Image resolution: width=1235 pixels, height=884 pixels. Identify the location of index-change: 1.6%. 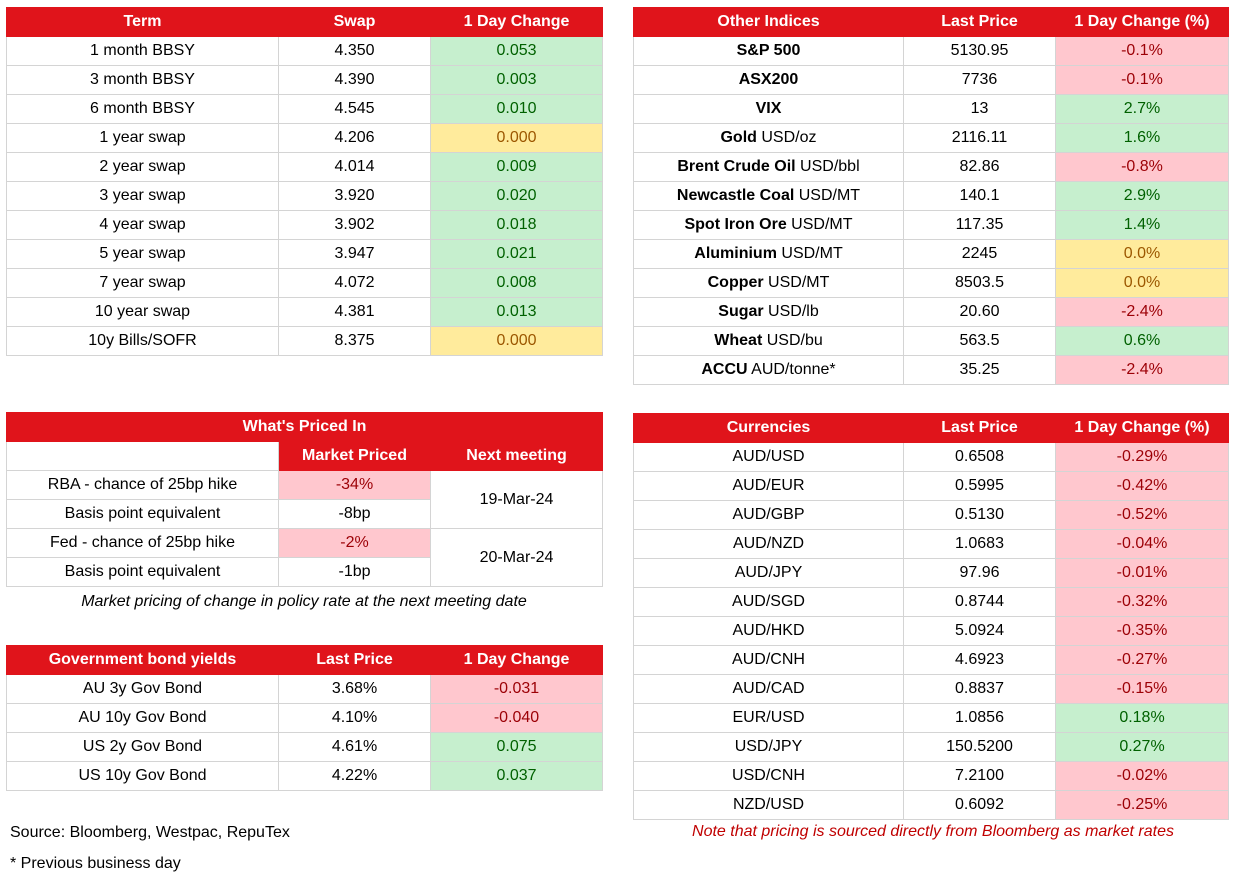
(1142, 138).